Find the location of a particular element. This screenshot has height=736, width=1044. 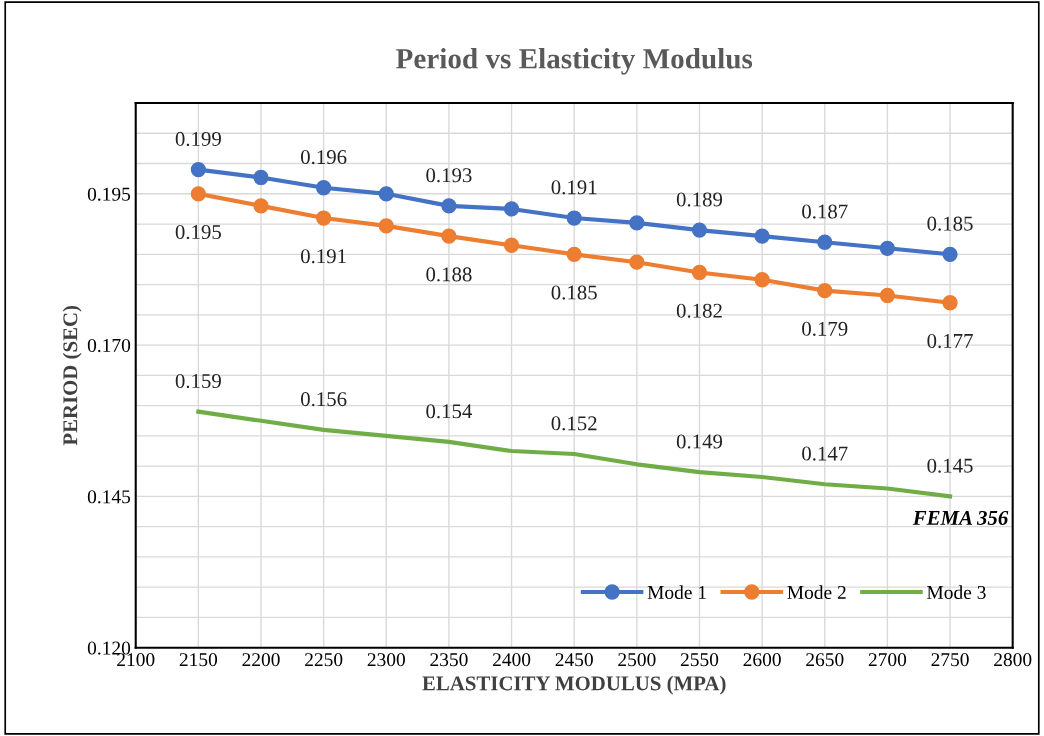

x-tick-label: 2700 is located at coordinates (887, 660).